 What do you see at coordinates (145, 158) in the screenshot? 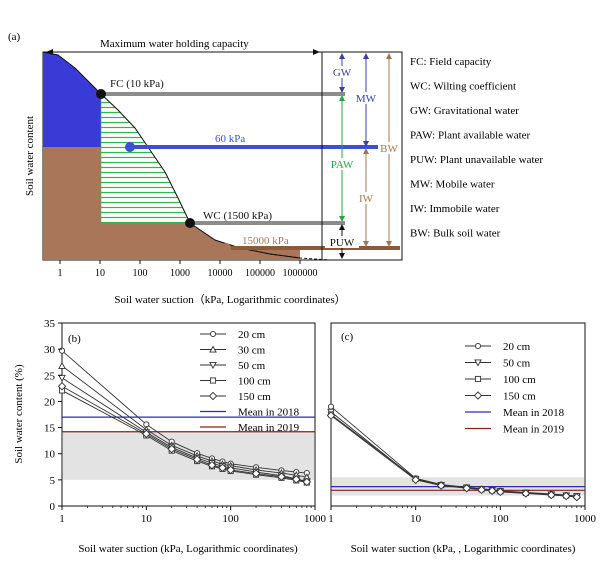
I see `plant-available-water-area` at bounding box center [145, 158].